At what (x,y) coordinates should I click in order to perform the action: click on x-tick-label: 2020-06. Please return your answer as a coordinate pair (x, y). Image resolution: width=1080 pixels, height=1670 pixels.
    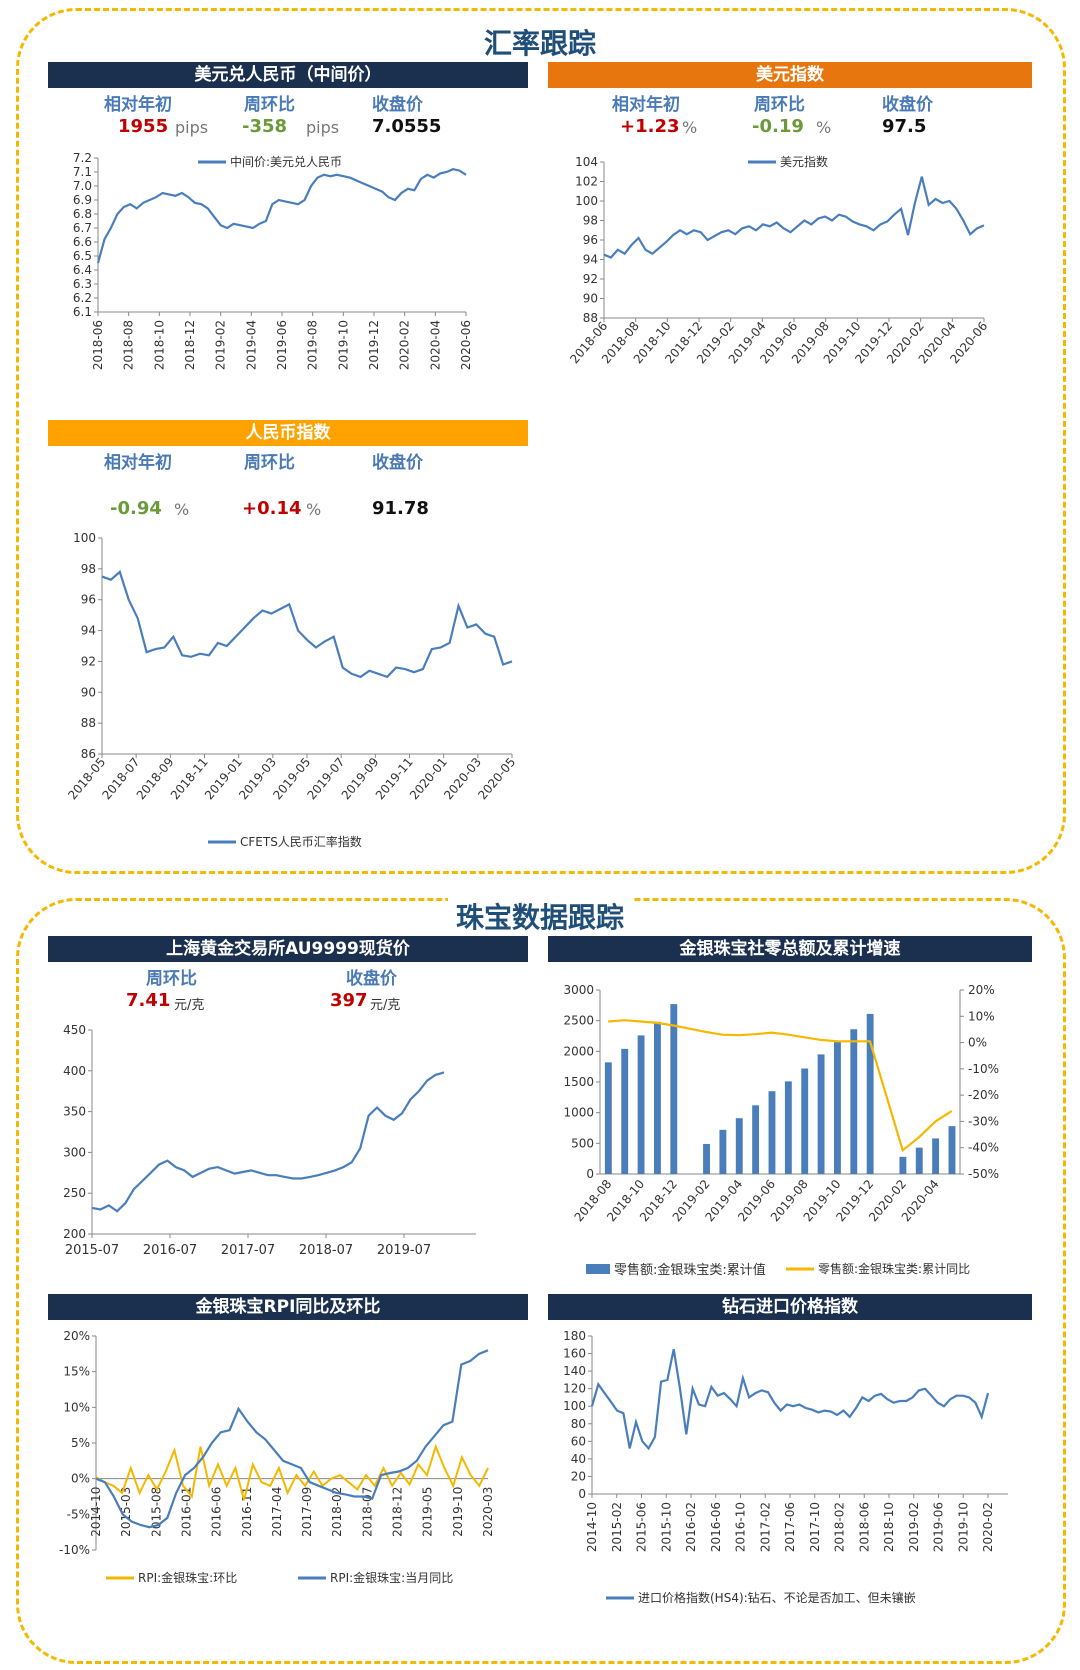
    Looking at the image, I should click on (466, 345).